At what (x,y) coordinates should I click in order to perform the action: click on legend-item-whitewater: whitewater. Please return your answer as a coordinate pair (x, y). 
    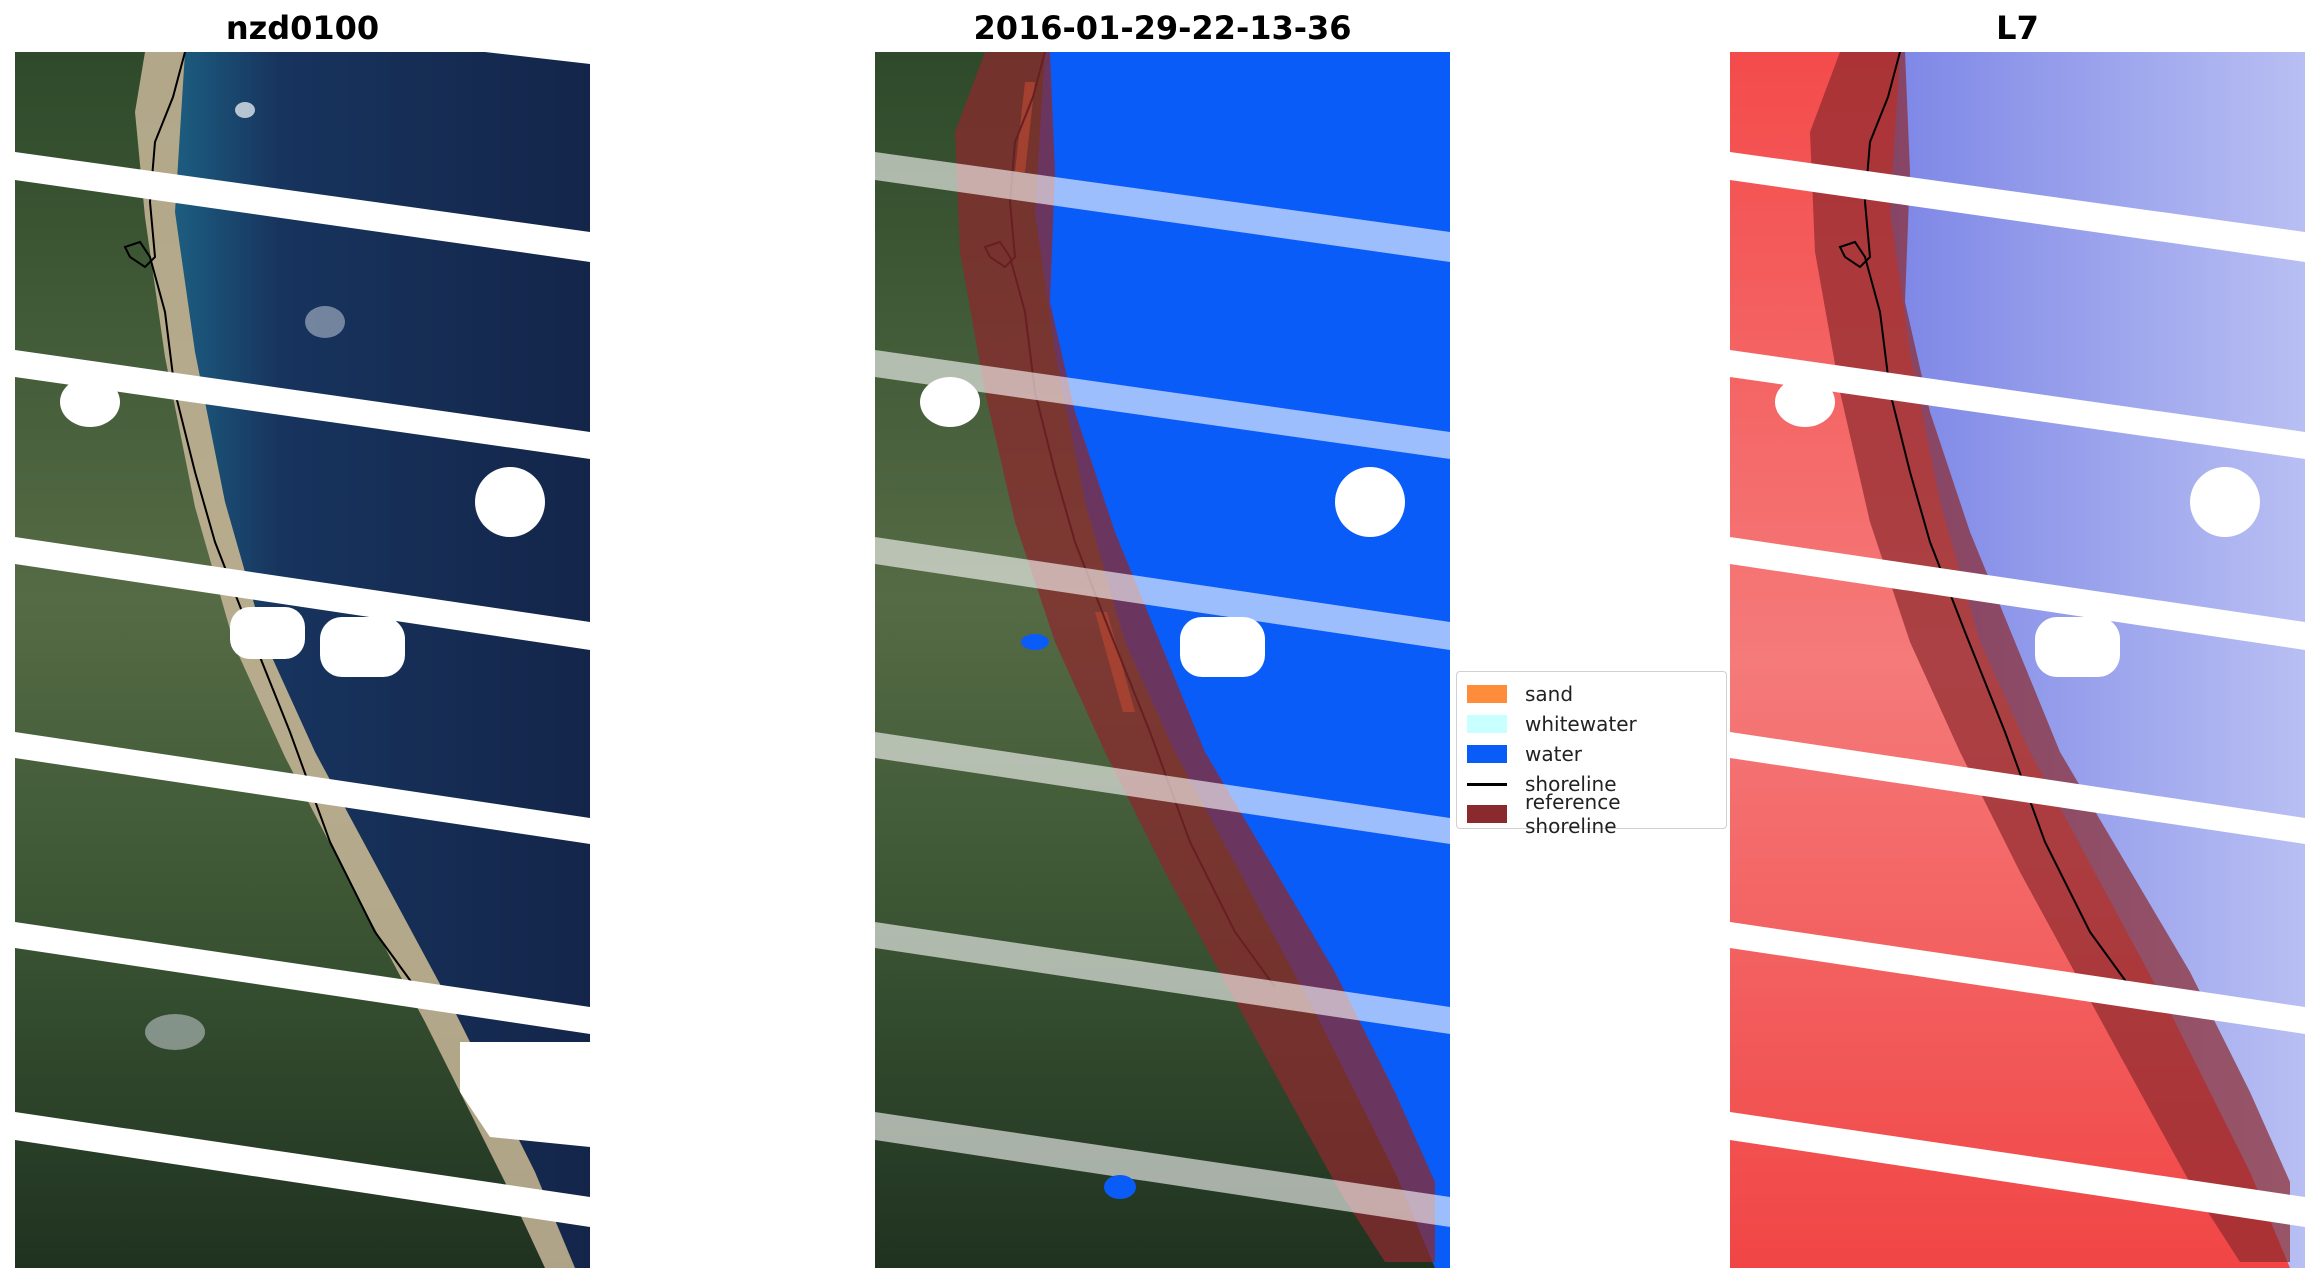
    Looking at the image, I should click on (1591, 724).